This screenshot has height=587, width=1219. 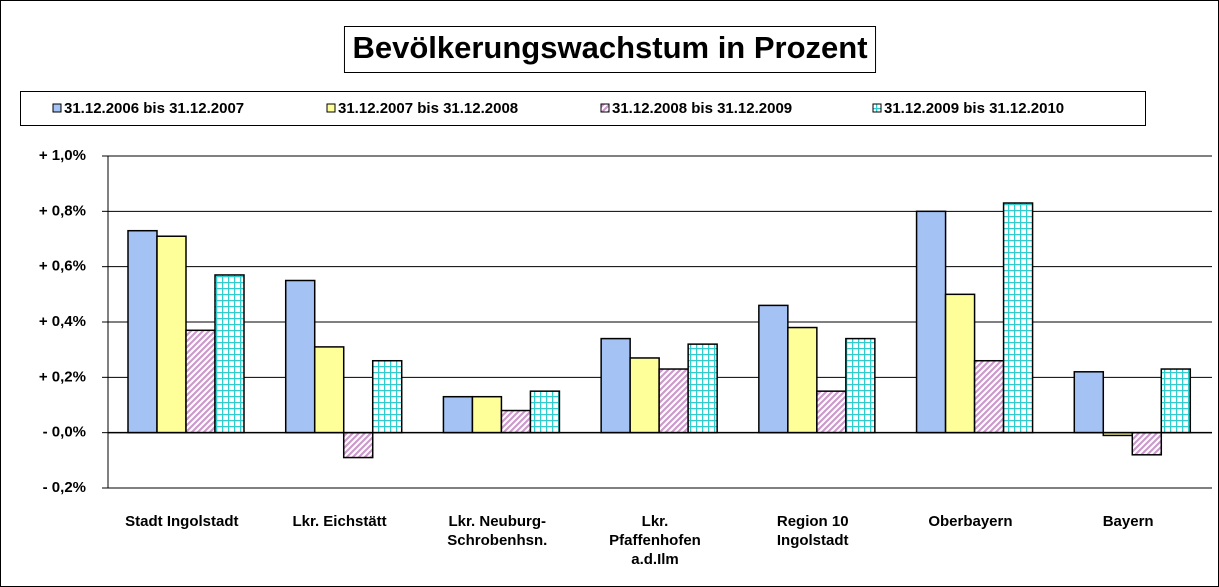 What do you see at coordinates (64, 487) in the screenshot?
I see `y-tick-label: - 0,2%` at bounding box center [64, 487].